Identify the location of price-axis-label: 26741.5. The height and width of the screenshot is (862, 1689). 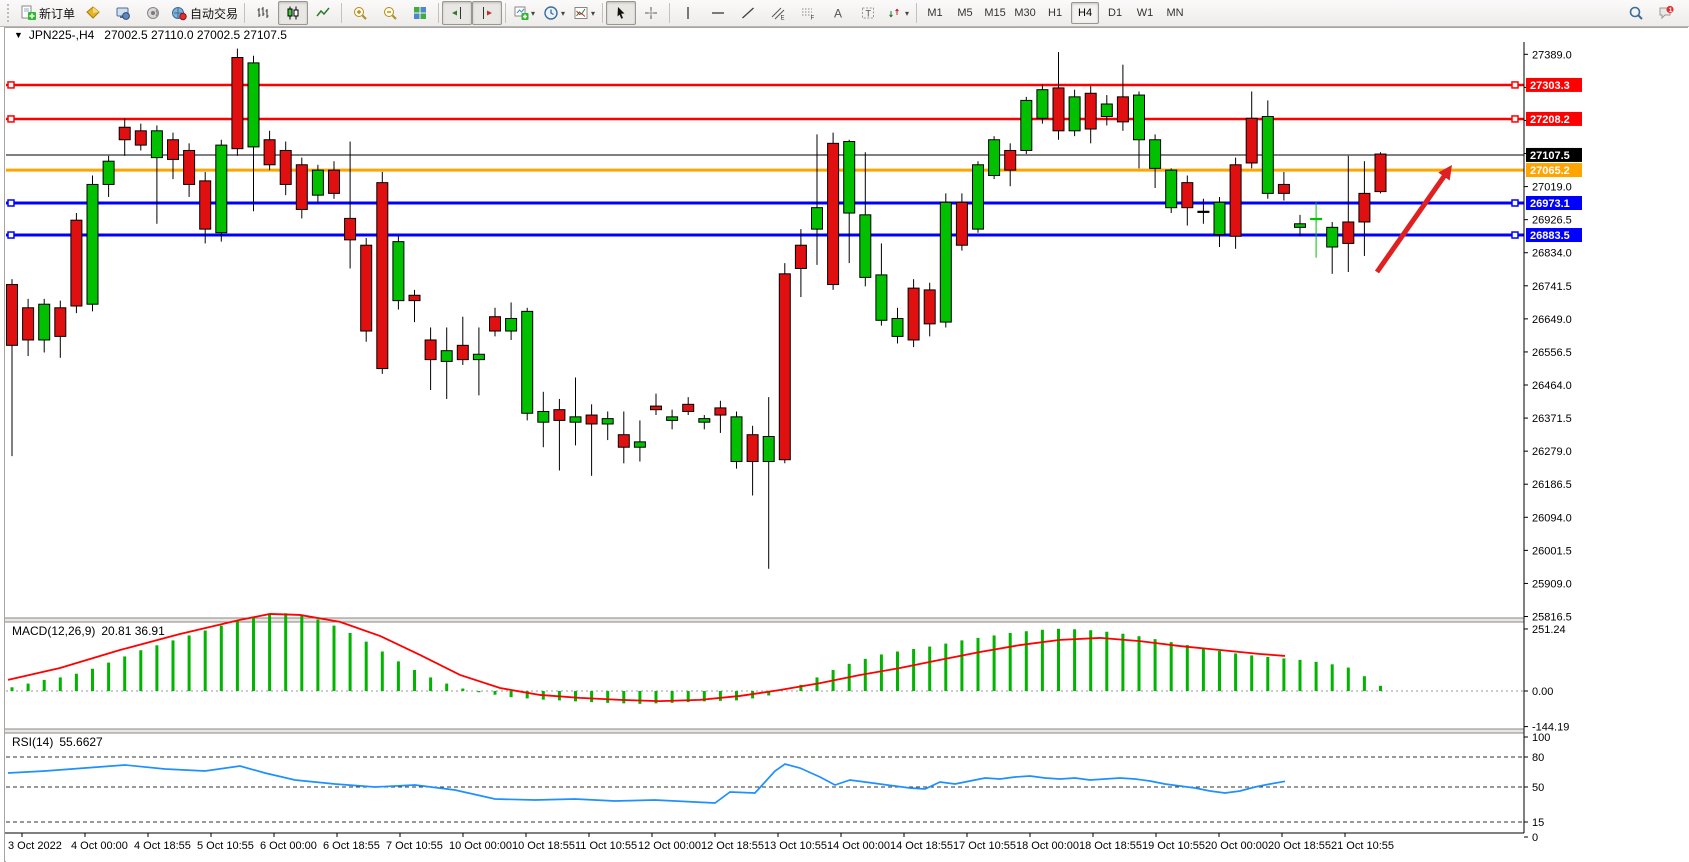
(1552, 287).